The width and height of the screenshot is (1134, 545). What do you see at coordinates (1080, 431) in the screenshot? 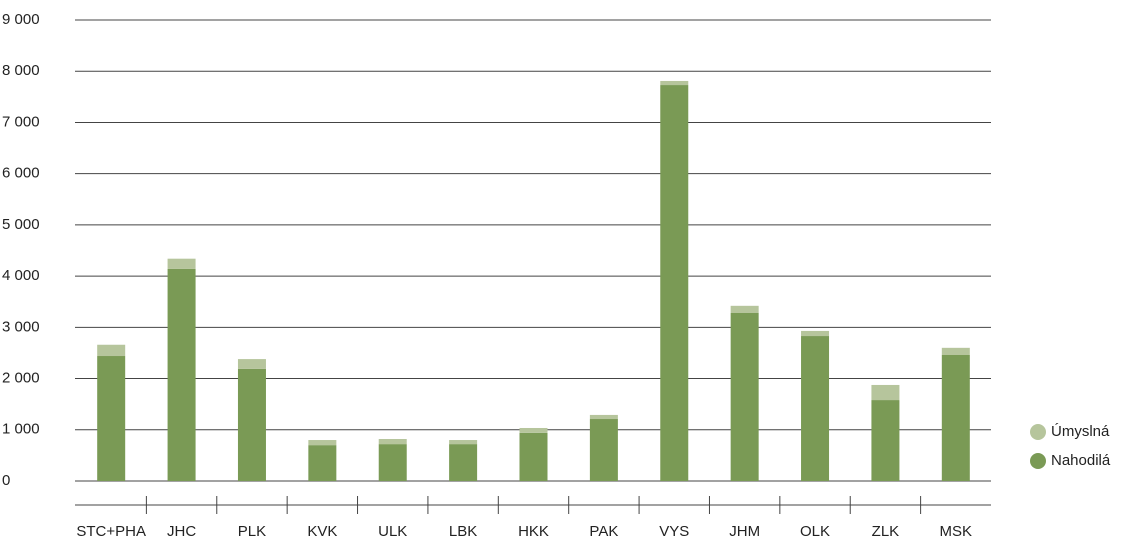
I see `legend-label: Úmyslná` at bounding box center [1080, 431].